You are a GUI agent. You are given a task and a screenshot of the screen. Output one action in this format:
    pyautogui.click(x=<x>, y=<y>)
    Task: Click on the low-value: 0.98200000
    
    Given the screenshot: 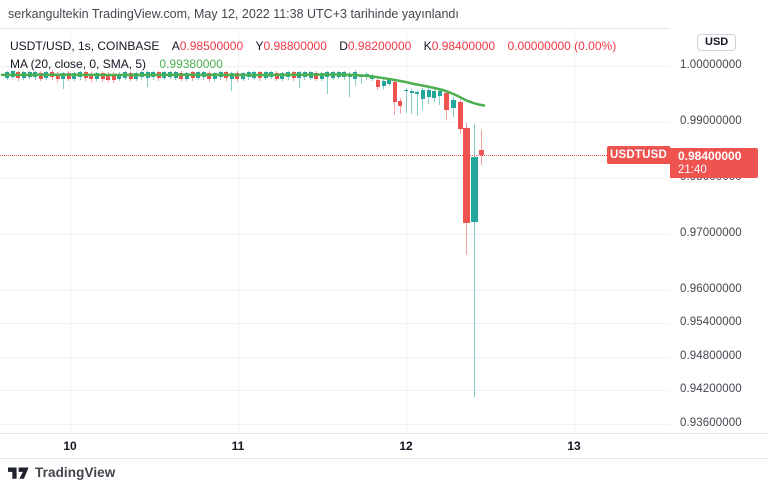 What is the action you would take?
    pyautogui.click(x=379, y=46)
    